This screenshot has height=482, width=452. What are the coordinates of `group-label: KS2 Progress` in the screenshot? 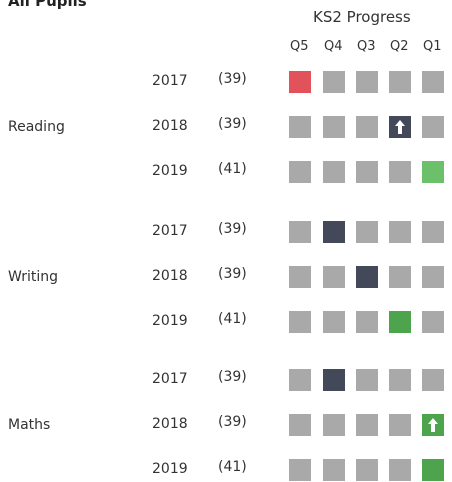 It's located at (362, 17).